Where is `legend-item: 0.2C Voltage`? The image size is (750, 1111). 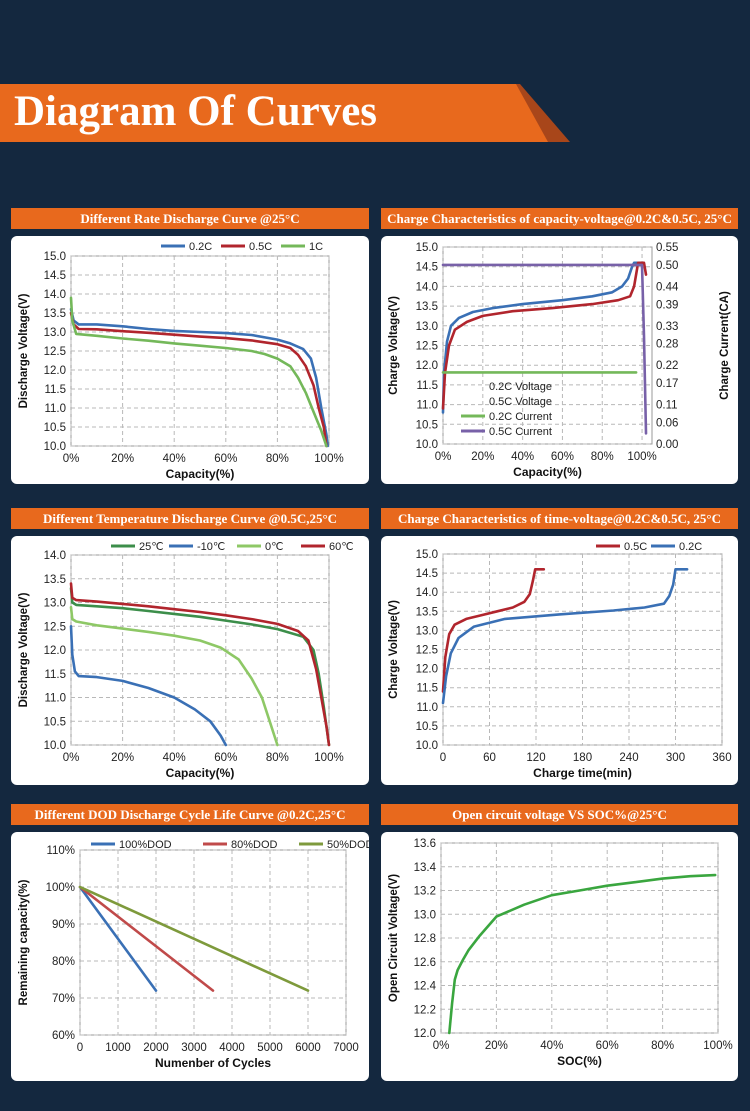 legend-item: 0.2C Voltage is located at coordinates (520, 387).